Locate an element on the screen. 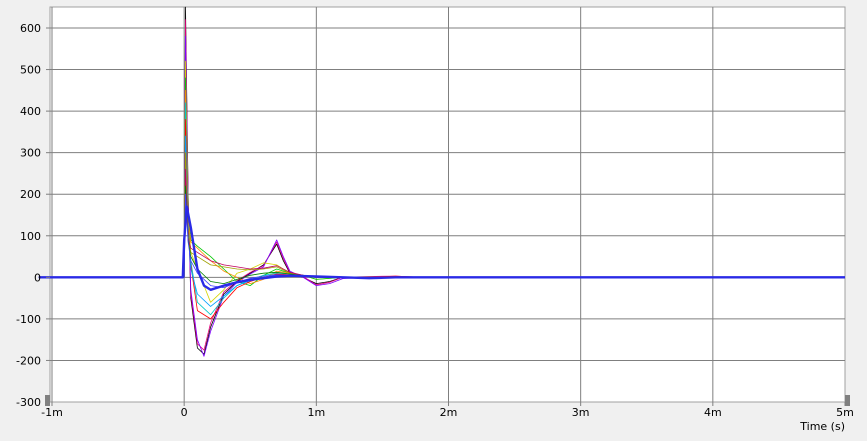 This screenshot has width=867, height=441. x-tick-label: 2m is located at coordinates (449, 412).